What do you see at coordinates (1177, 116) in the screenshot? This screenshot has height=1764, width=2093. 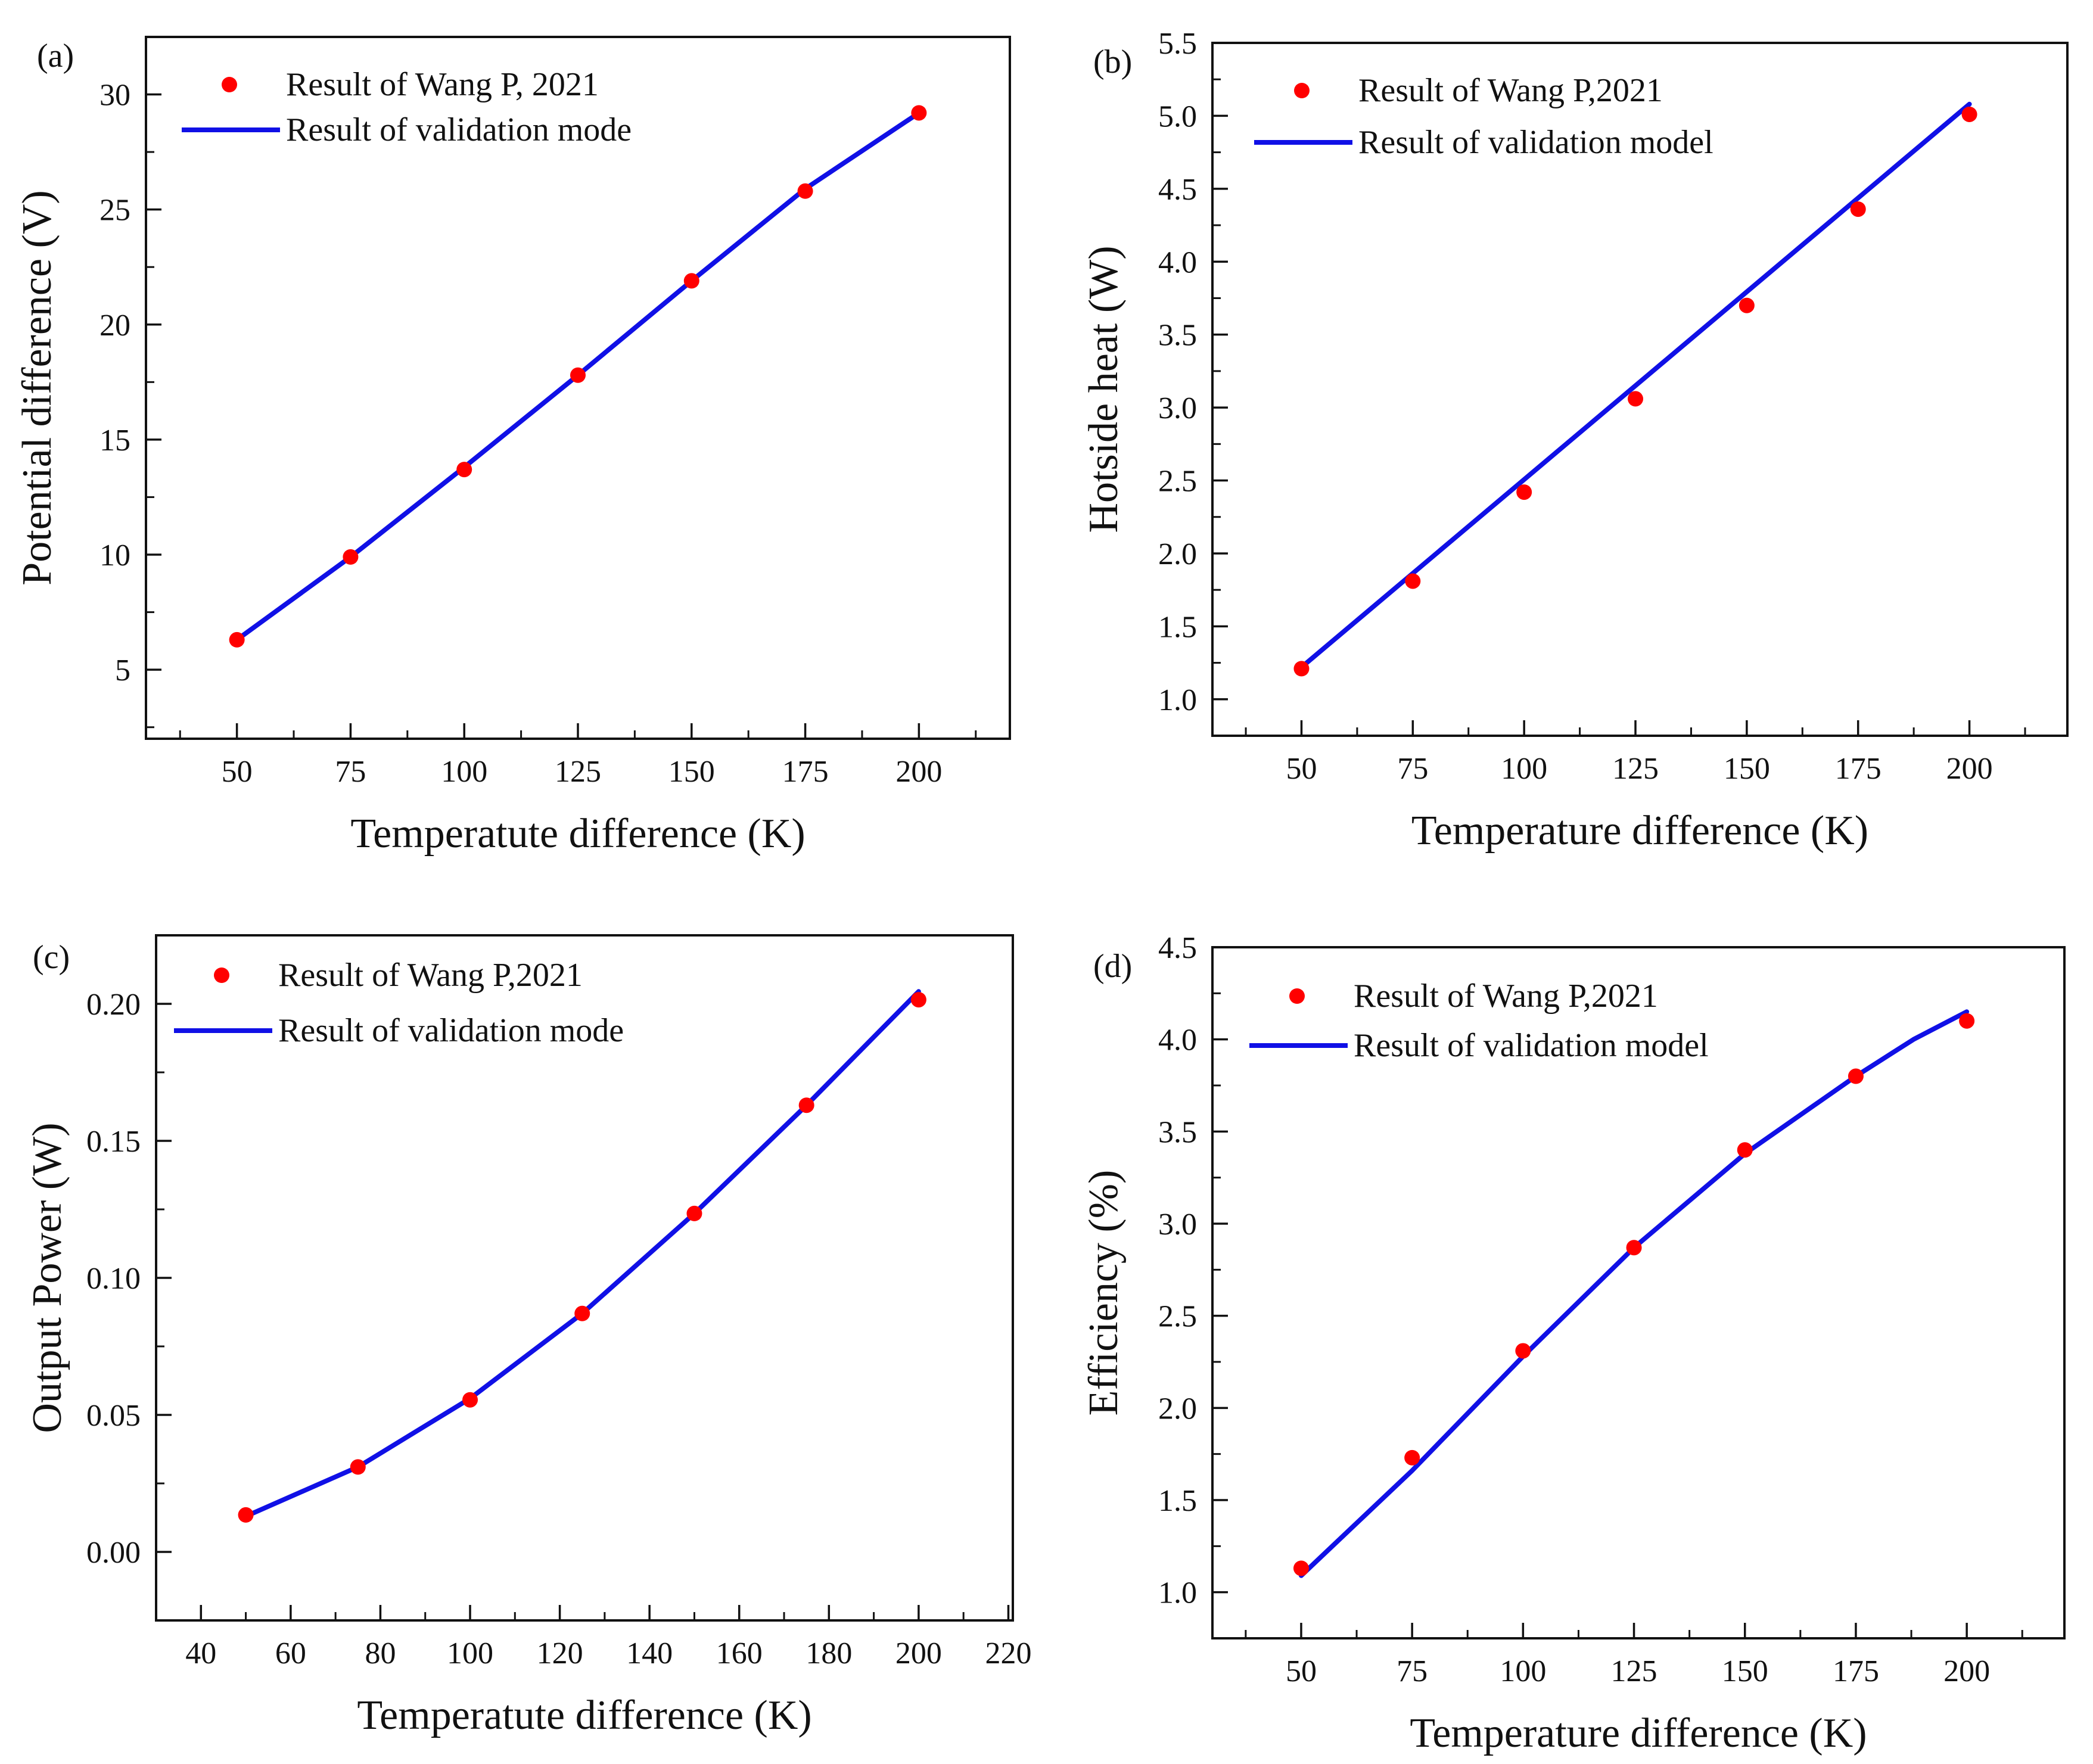 I see `y-tick-label: 5.0` at bounding box center [1177, 116].